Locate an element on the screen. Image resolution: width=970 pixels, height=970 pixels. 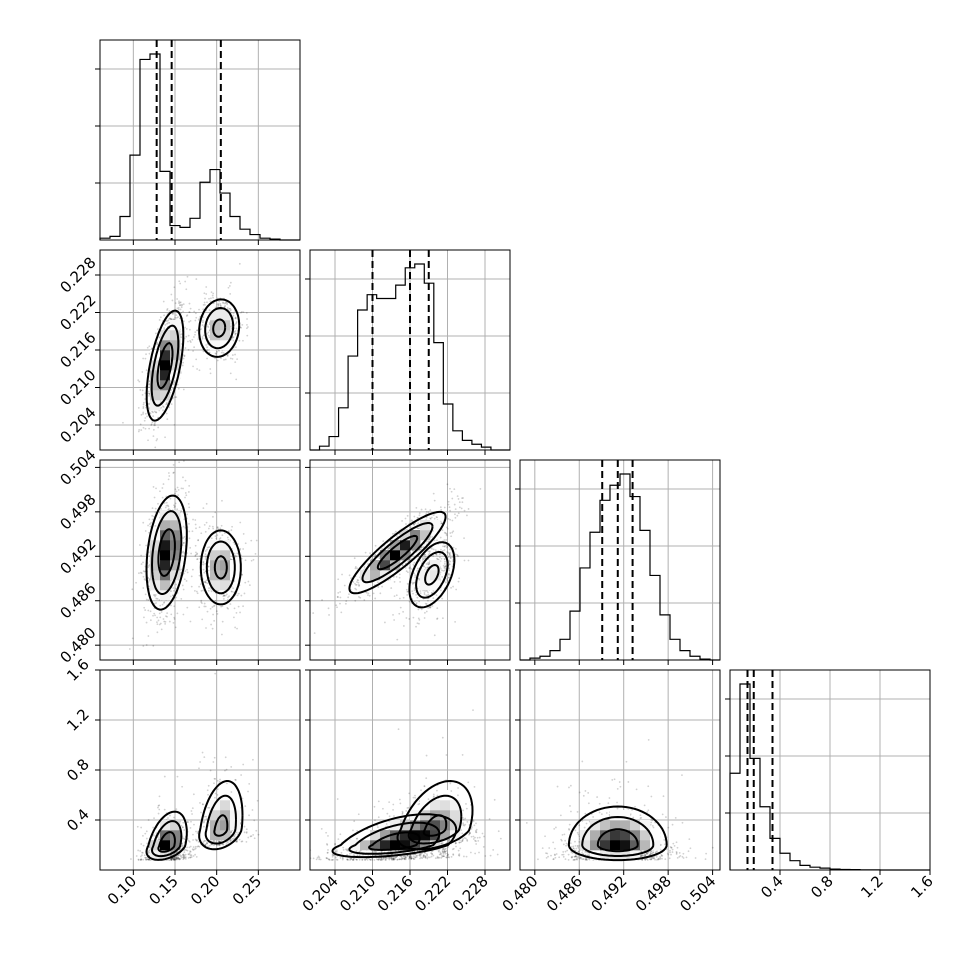
panel-3-3: 0.4 0.8 1.2 1.6 is located at coordinates (831, 785).